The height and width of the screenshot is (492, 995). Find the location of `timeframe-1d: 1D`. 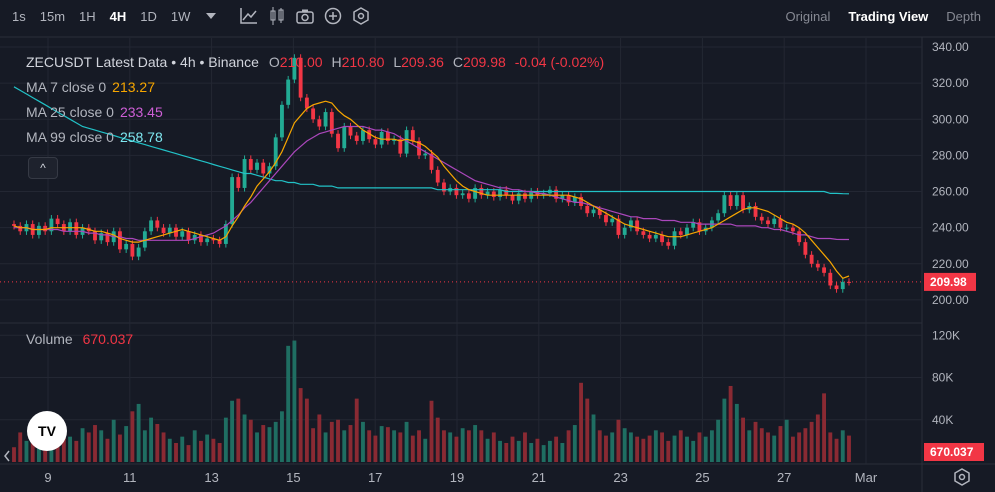

timeframe-1d: 1D is located at coordinates (148, 16).